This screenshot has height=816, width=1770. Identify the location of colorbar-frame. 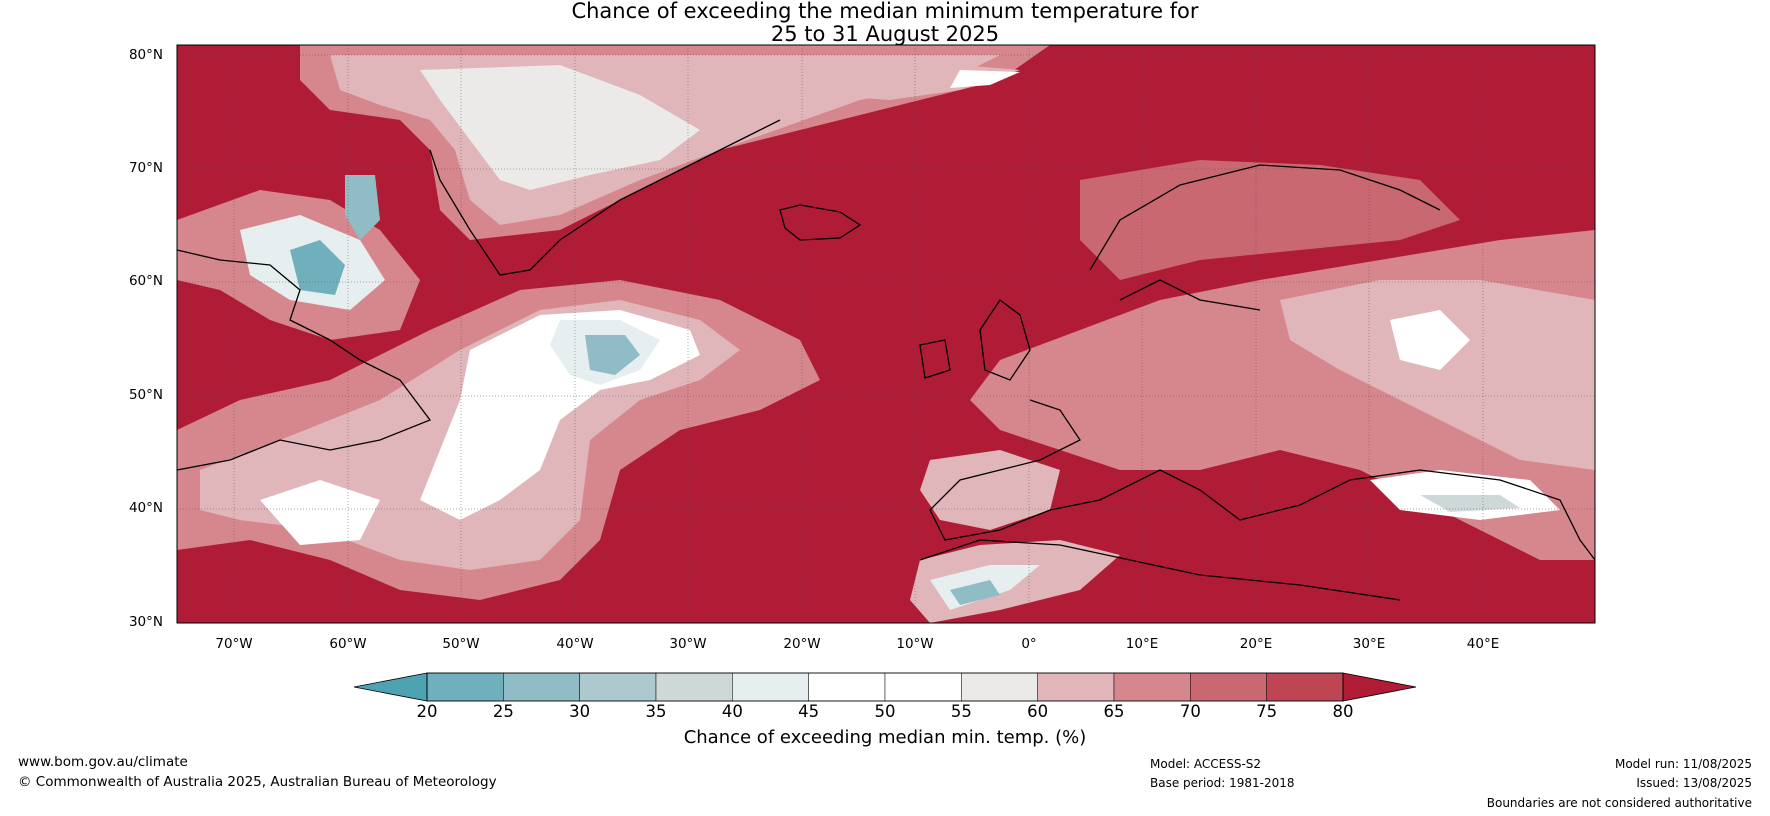
(885, 687).